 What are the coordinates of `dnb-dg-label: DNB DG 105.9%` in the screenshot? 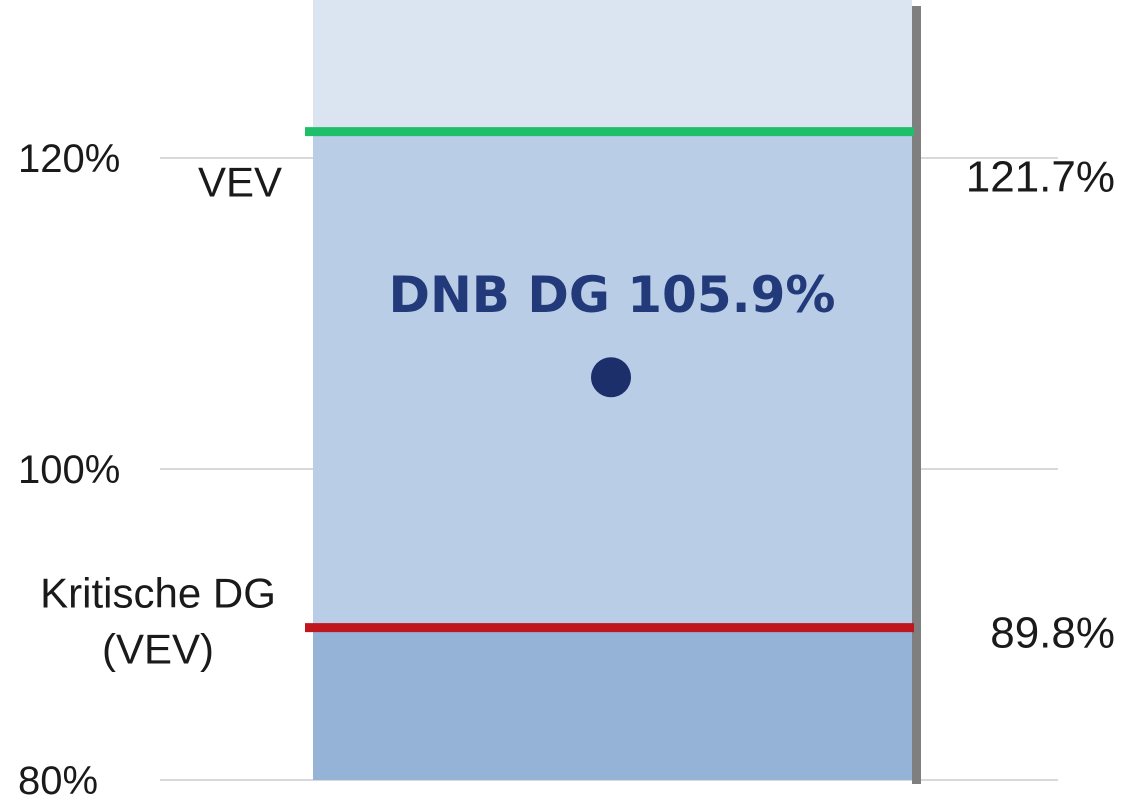 It's located at (611, 295).